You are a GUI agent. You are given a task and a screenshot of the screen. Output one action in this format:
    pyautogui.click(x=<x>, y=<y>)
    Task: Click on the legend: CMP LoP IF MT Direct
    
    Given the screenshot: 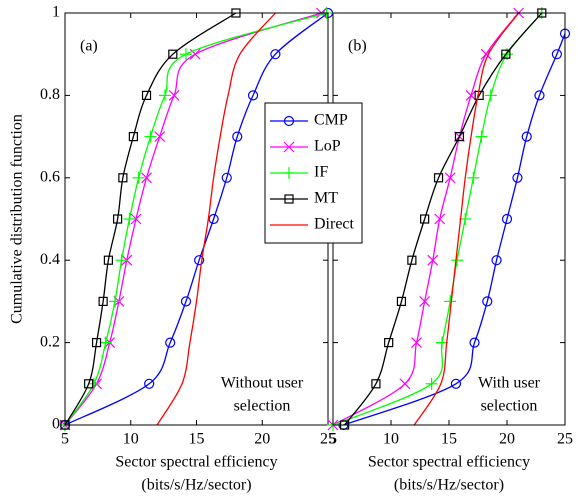 What is the action you would take?
    pyautogui.click(x=313, y=173)
    